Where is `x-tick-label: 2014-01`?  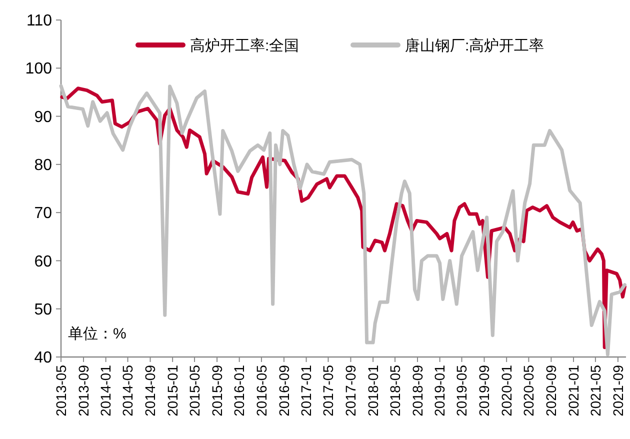 x-tick-label: 2014-01 is located at coordinates (106, 390).